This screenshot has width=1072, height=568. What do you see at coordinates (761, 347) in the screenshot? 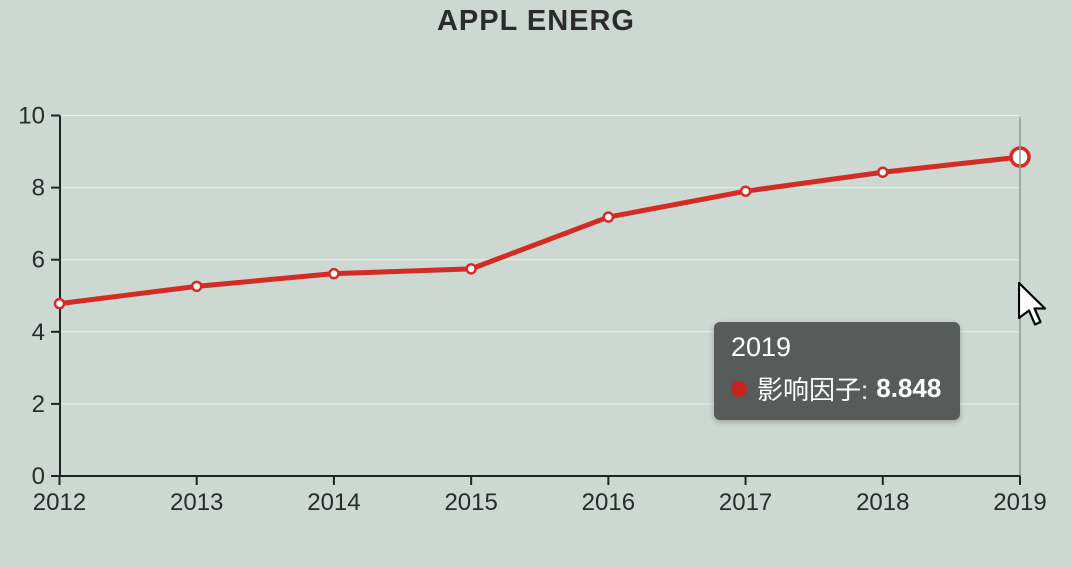
I see `tooltip-year: 2019` at bounding box center [761, 347].